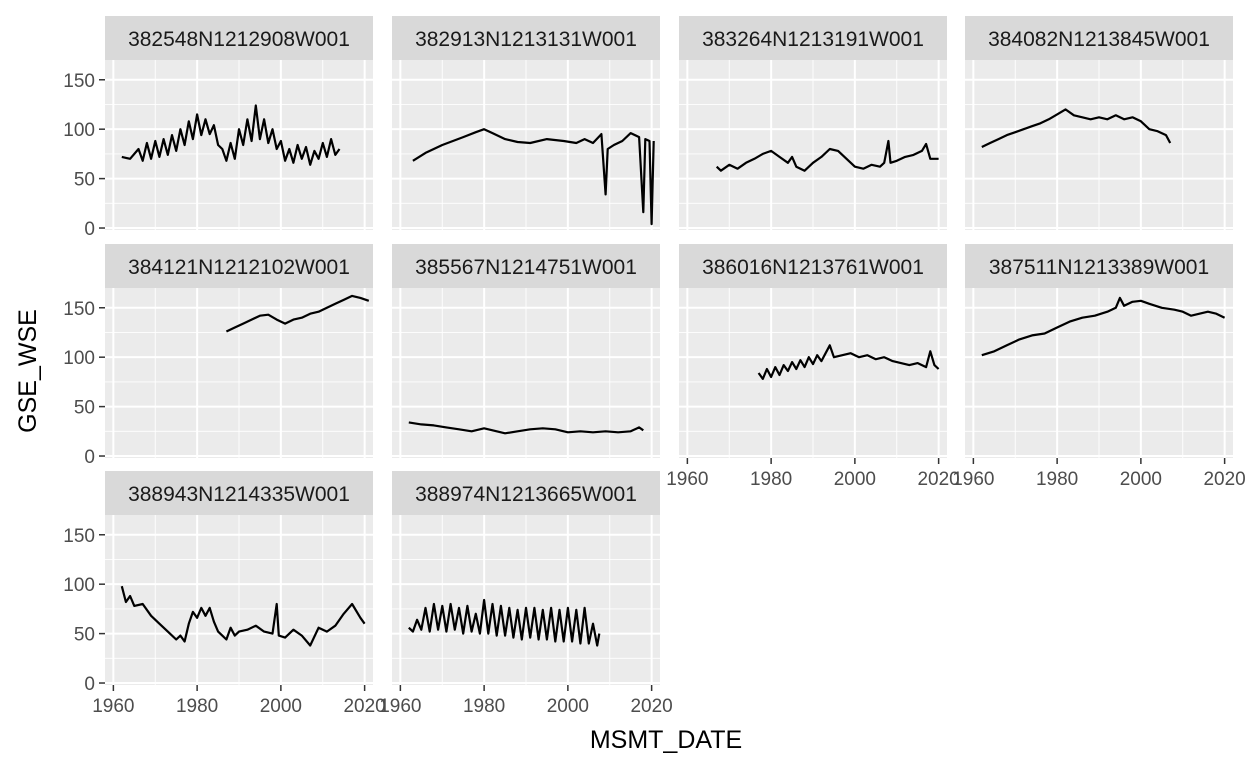 The height and width of the screenshot is (768, 1248). I want to click on facet-strip-label: 382913N1213131W001, so click(526, 39).